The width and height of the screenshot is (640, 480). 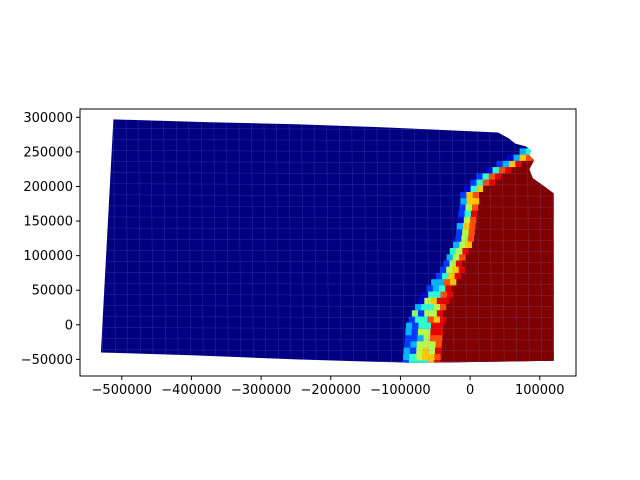 What do you see at coordinates (48, 187) in the screenshot?
I see `y-tick-label: 200000` at bounding box center [48, 187].